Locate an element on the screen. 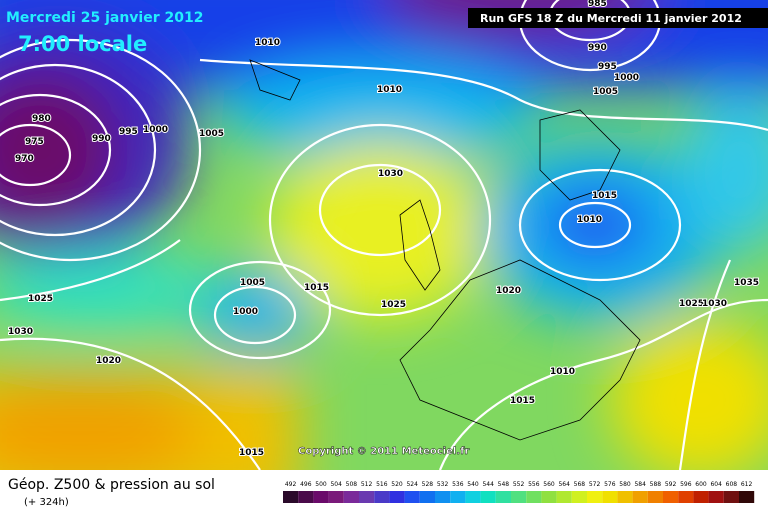  legend-label: 572 is located at coordinates (595, 484).